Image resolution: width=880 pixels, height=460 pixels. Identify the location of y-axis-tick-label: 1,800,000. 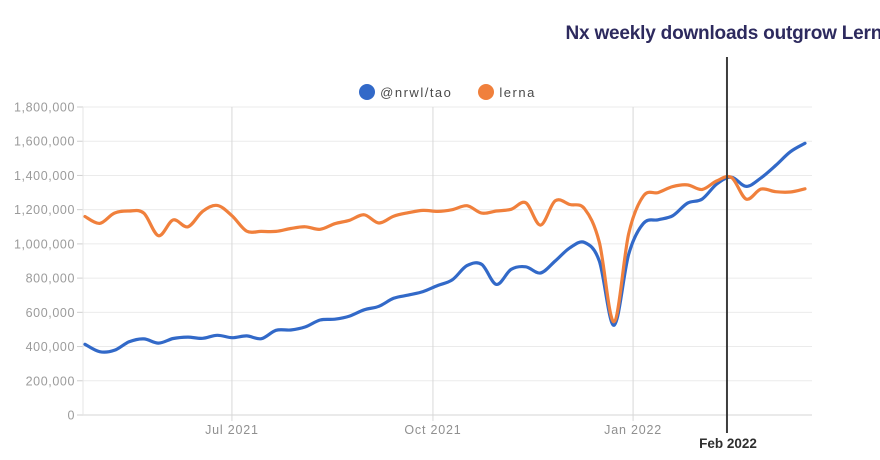
(44, 108).